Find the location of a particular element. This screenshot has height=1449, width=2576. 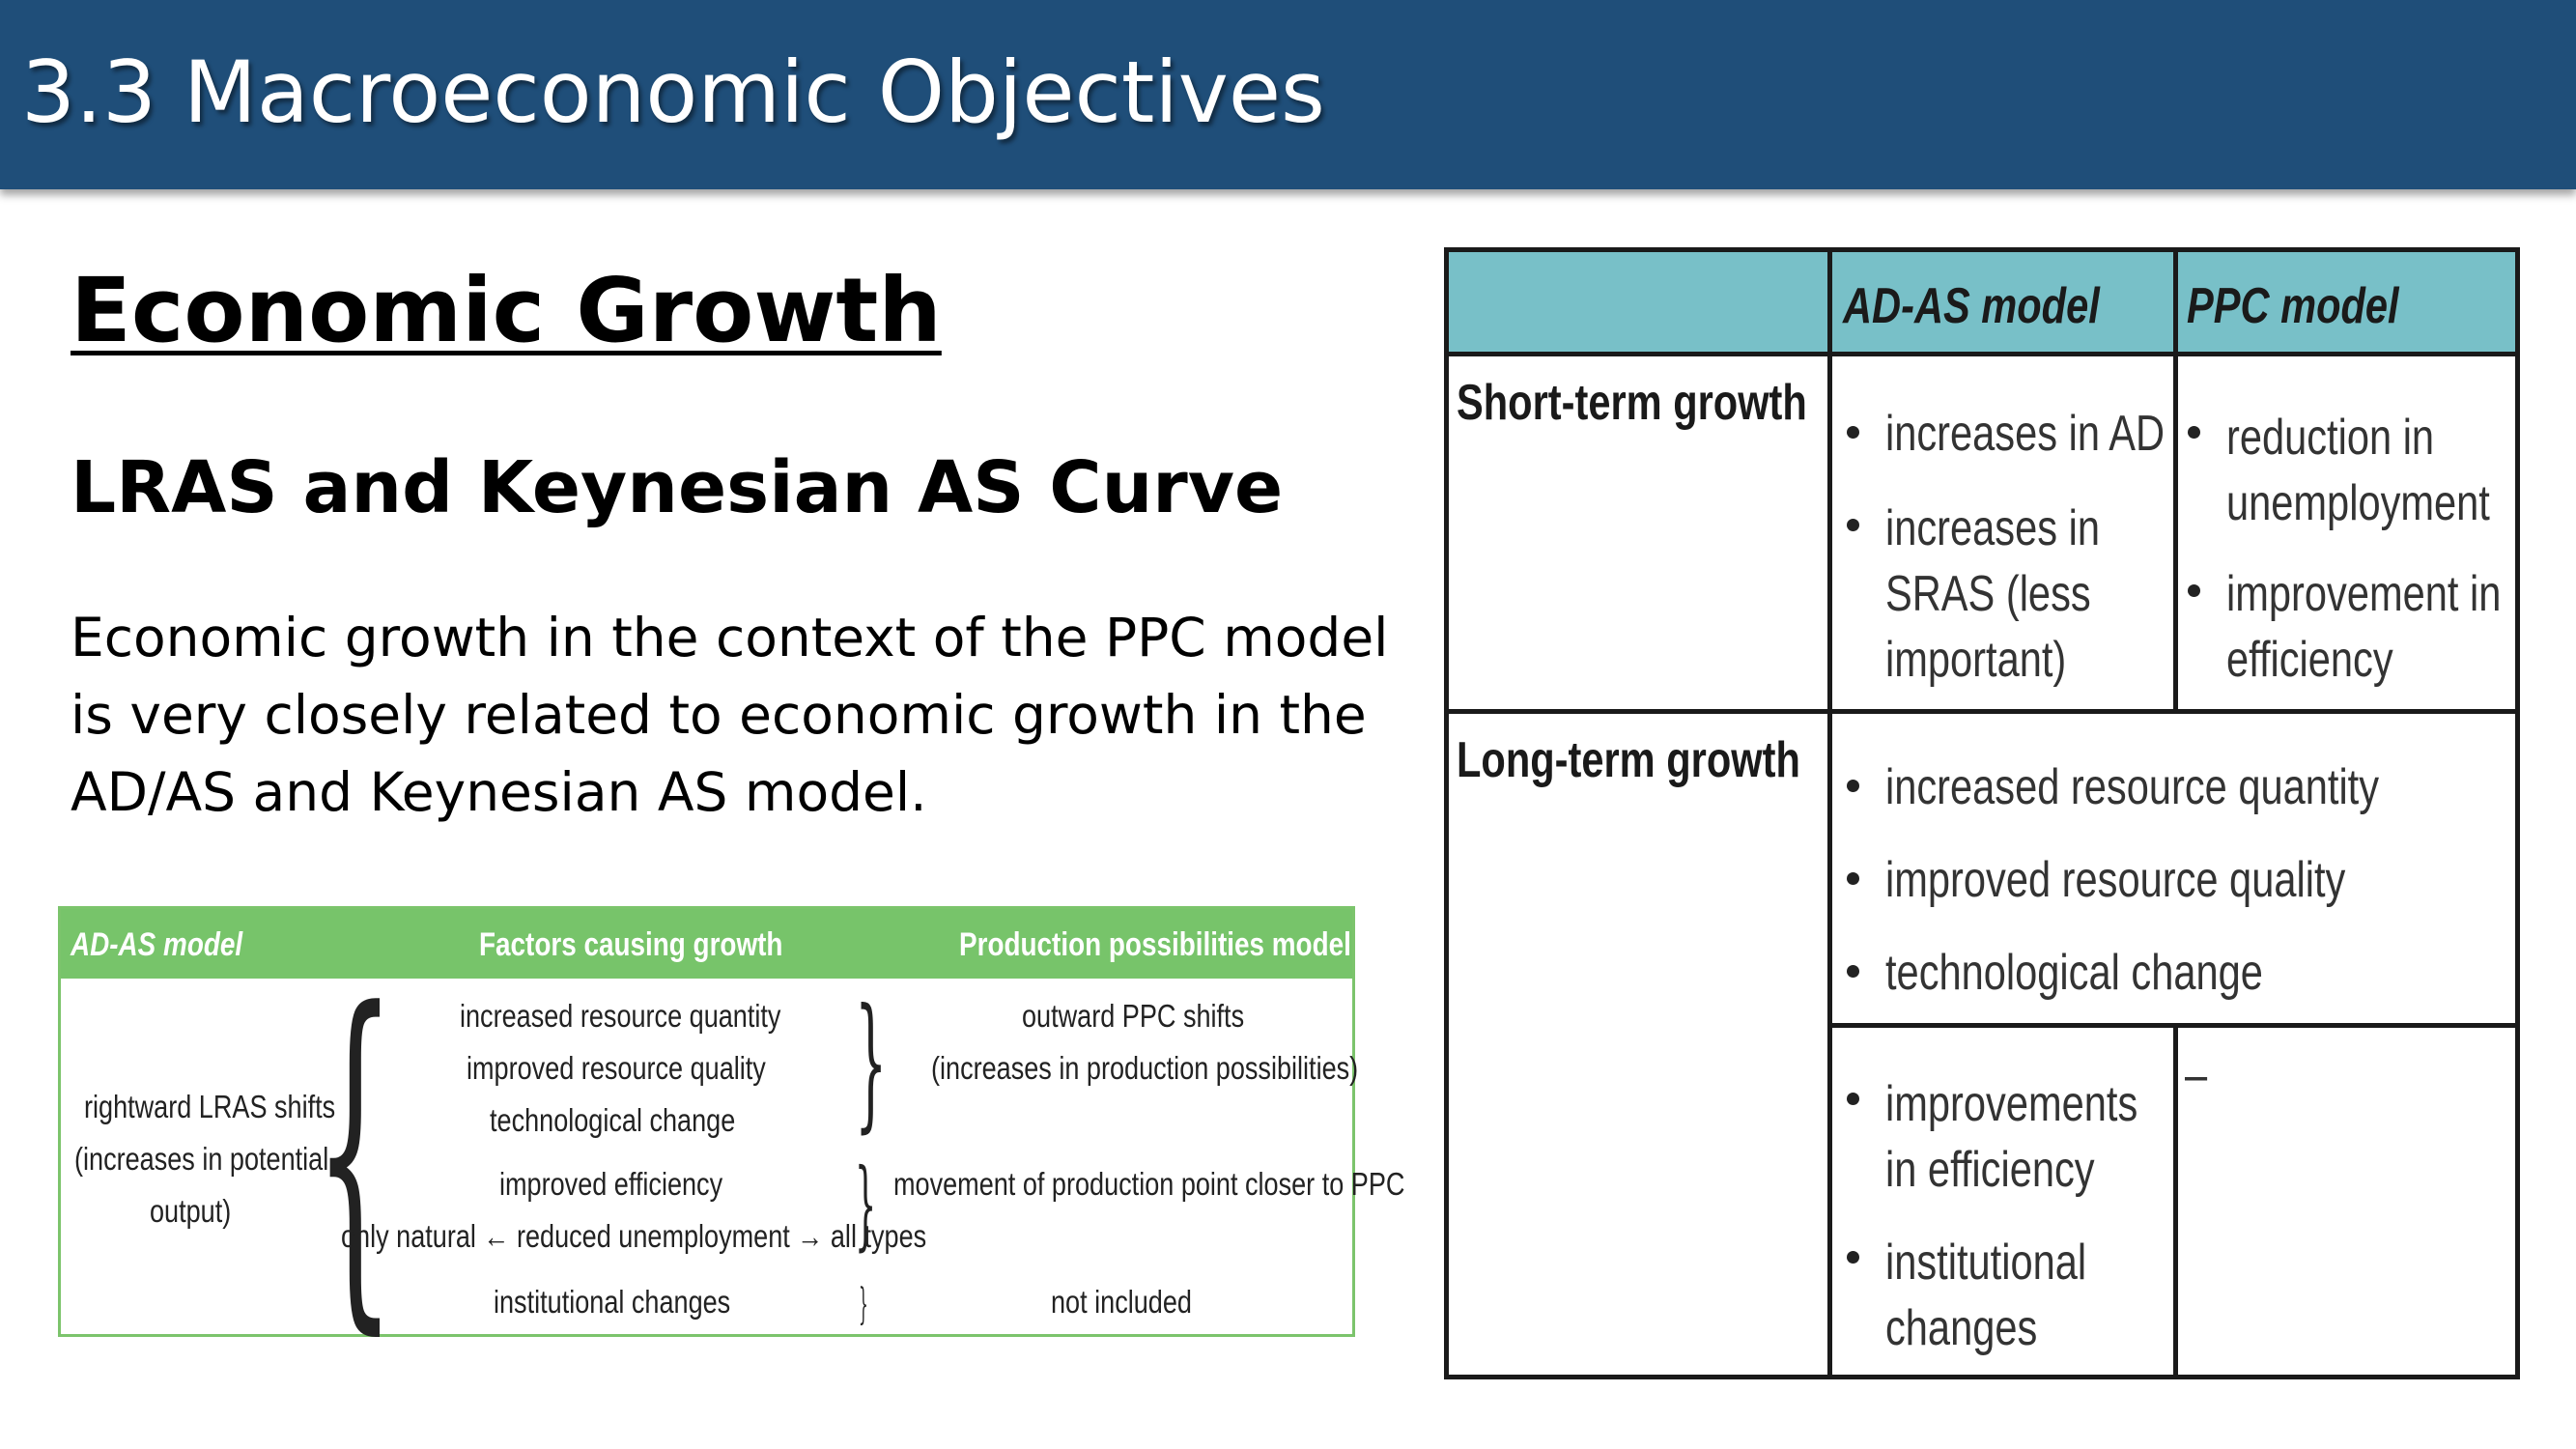

short-adas-item: increases in SRAS (less important) is located at coordinates (1992, 594).